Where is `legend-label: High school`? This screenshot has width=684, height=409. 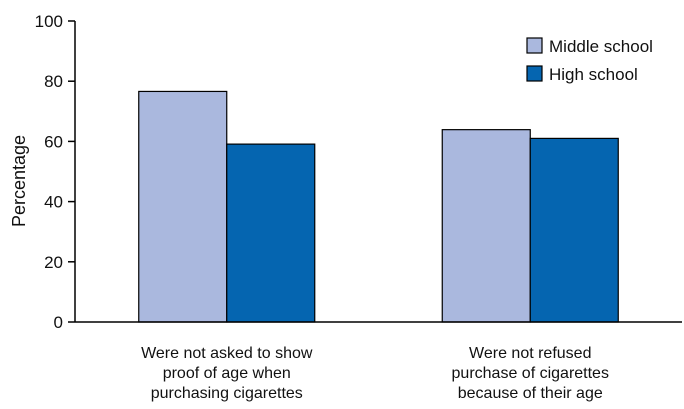
legend-label: High school is located at coordinates (593, 74).